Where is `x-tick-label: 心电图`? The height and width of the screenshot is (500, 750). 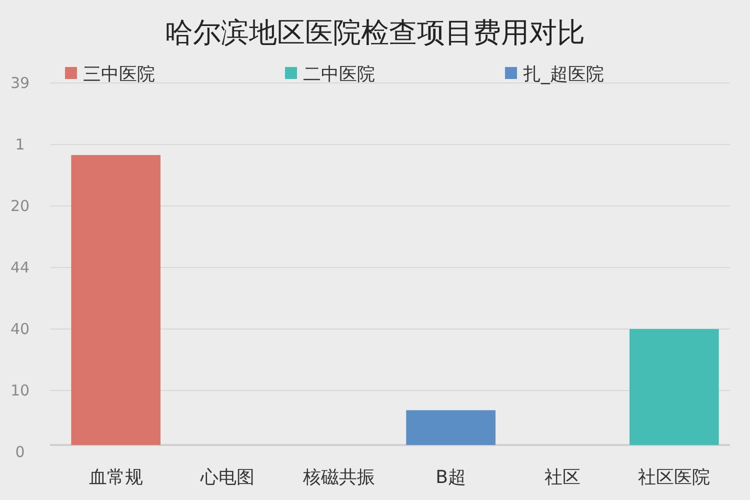
x-tick-label: 心电图 is located at coordinates (227, 477).